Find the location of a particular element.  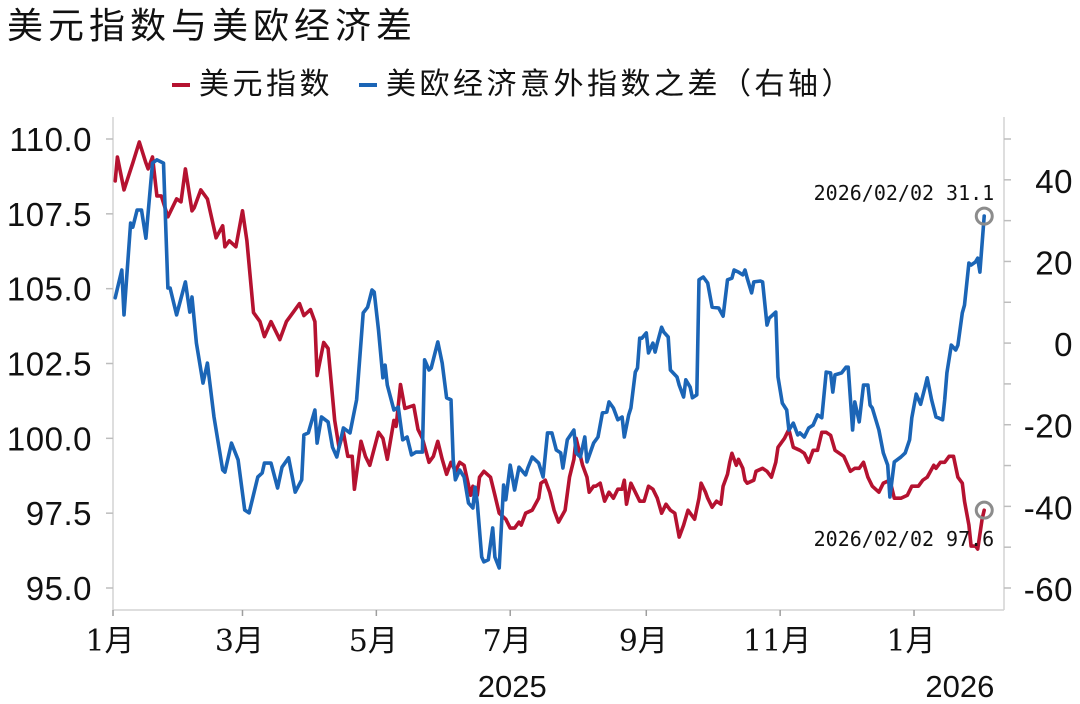

legend-swatch-dxy is located at coordinates (181, 85).